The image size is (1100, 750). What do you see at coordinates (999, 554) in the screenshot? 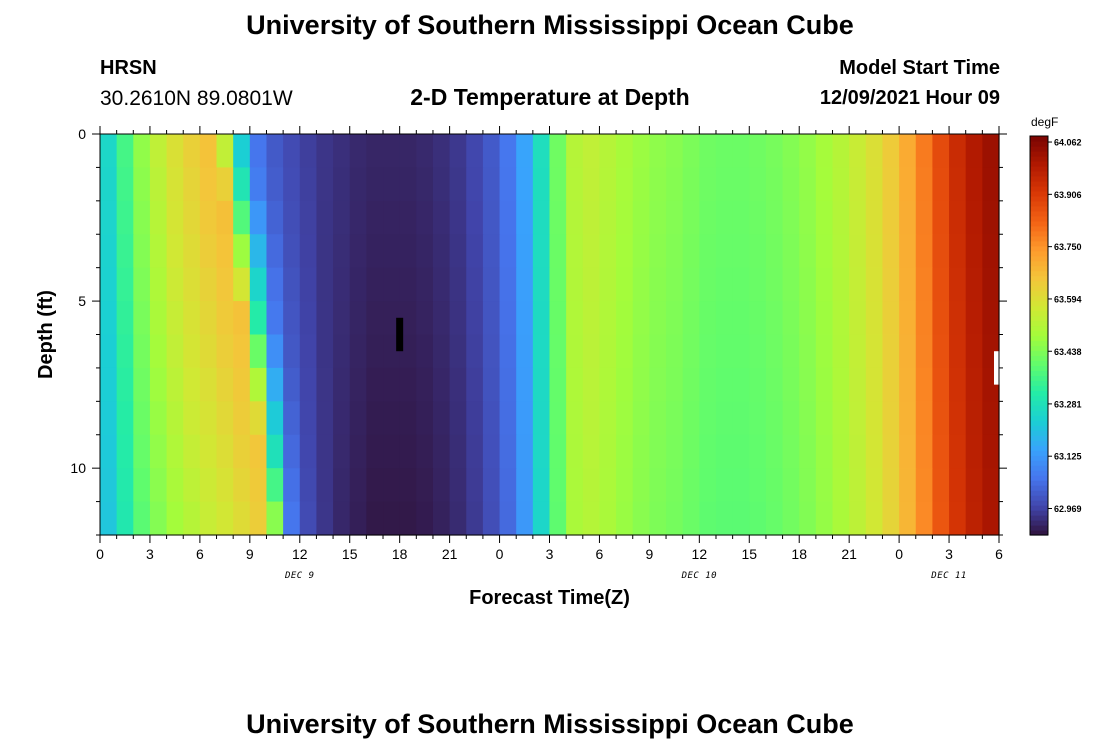
I see `x-tick-label: 6` at bounding box center [999, 554].